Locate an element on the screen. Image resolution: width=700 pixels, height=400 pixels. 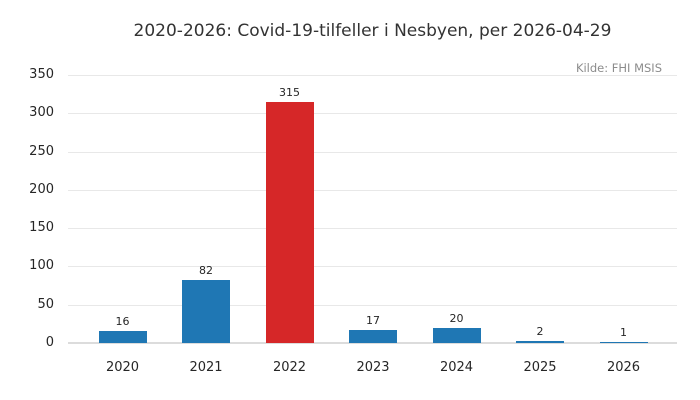
source-note: Kilde: FHI MSIS is located at coordinates (618, 68).